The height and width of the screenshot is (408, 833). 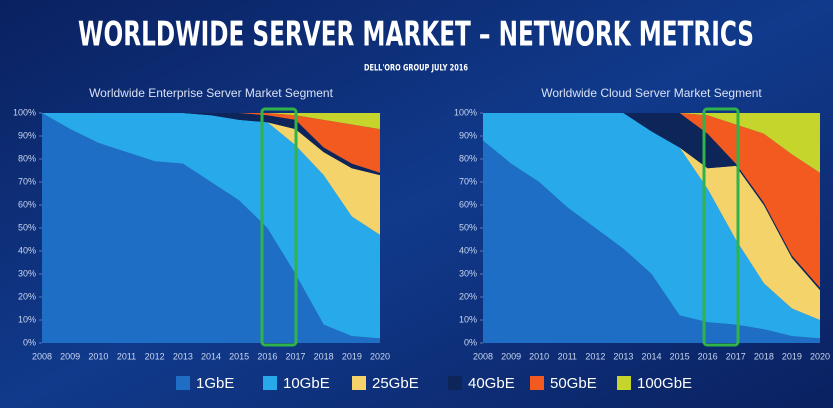 I want to click on legend-label: 25GbE, so click(x=395, y=383).